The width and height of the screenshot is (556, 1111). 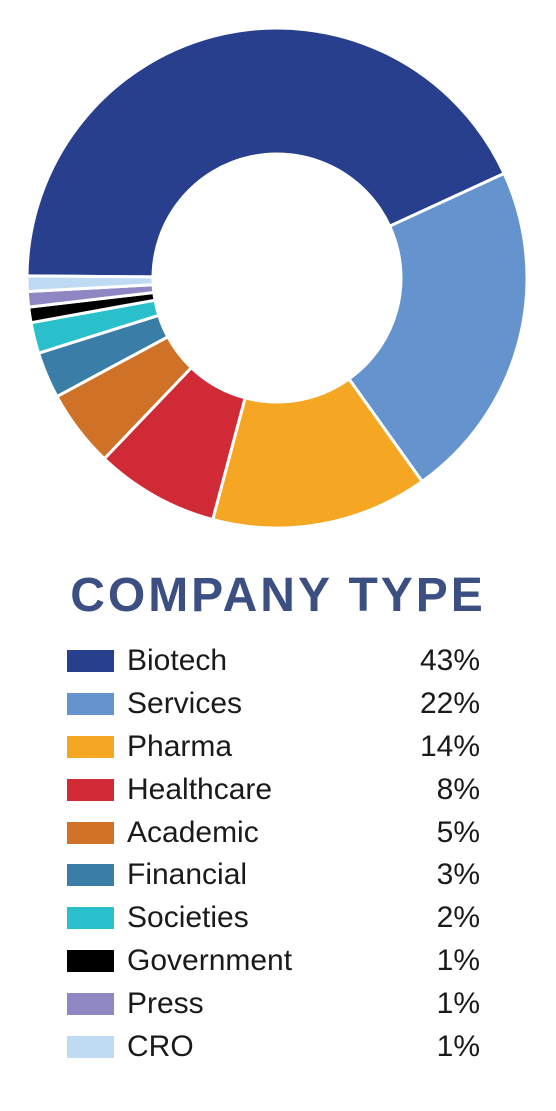 What do you see at coordinates (200, 789) in the screenshot?
I see `legend-label-healthcare: Healthcare` at bounding box center [200, 789].